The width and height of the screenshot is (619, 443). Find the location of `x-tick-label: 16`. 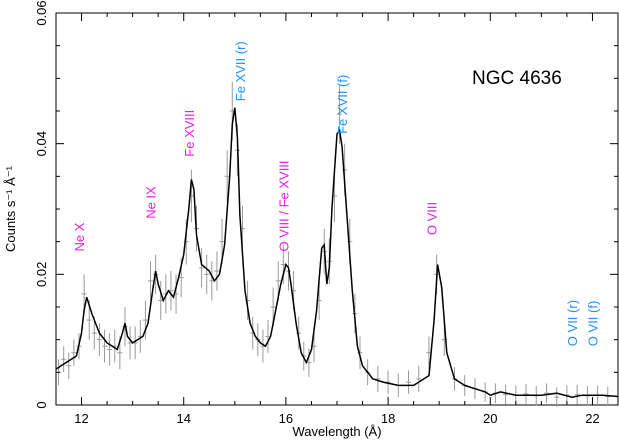

x-tick-label: 16 is located at coordinates (286, 418).